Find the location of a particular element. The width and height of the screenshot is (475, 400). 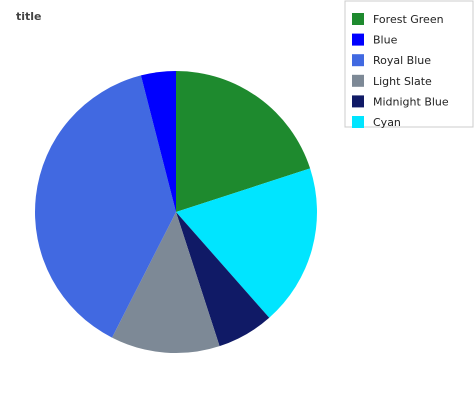

legend-swatch-midnight-blue is located at coordinates (358, 101).